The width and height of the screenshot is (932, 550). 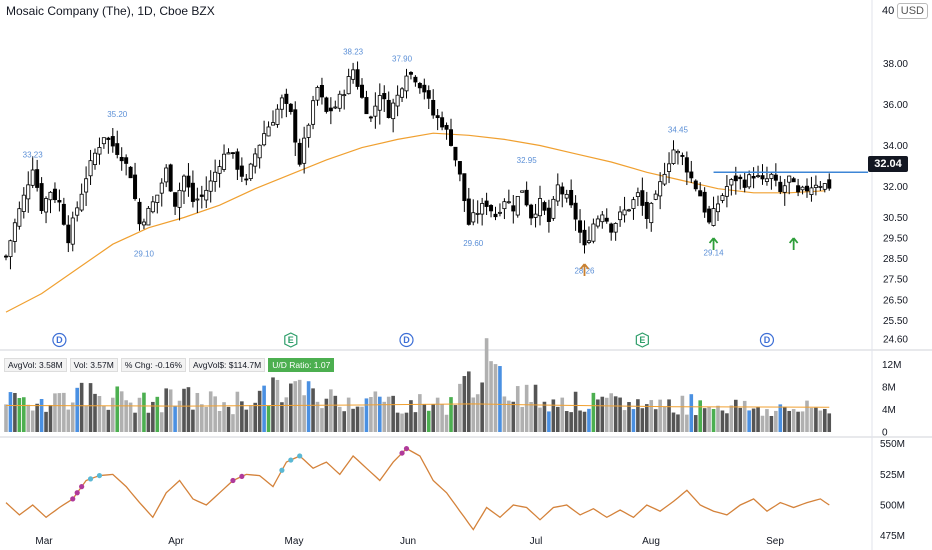 What do you see at coordinates (678, 129) in the screenshot?
I see `price-annotation: 34.45` at bounding box center [678, 129].